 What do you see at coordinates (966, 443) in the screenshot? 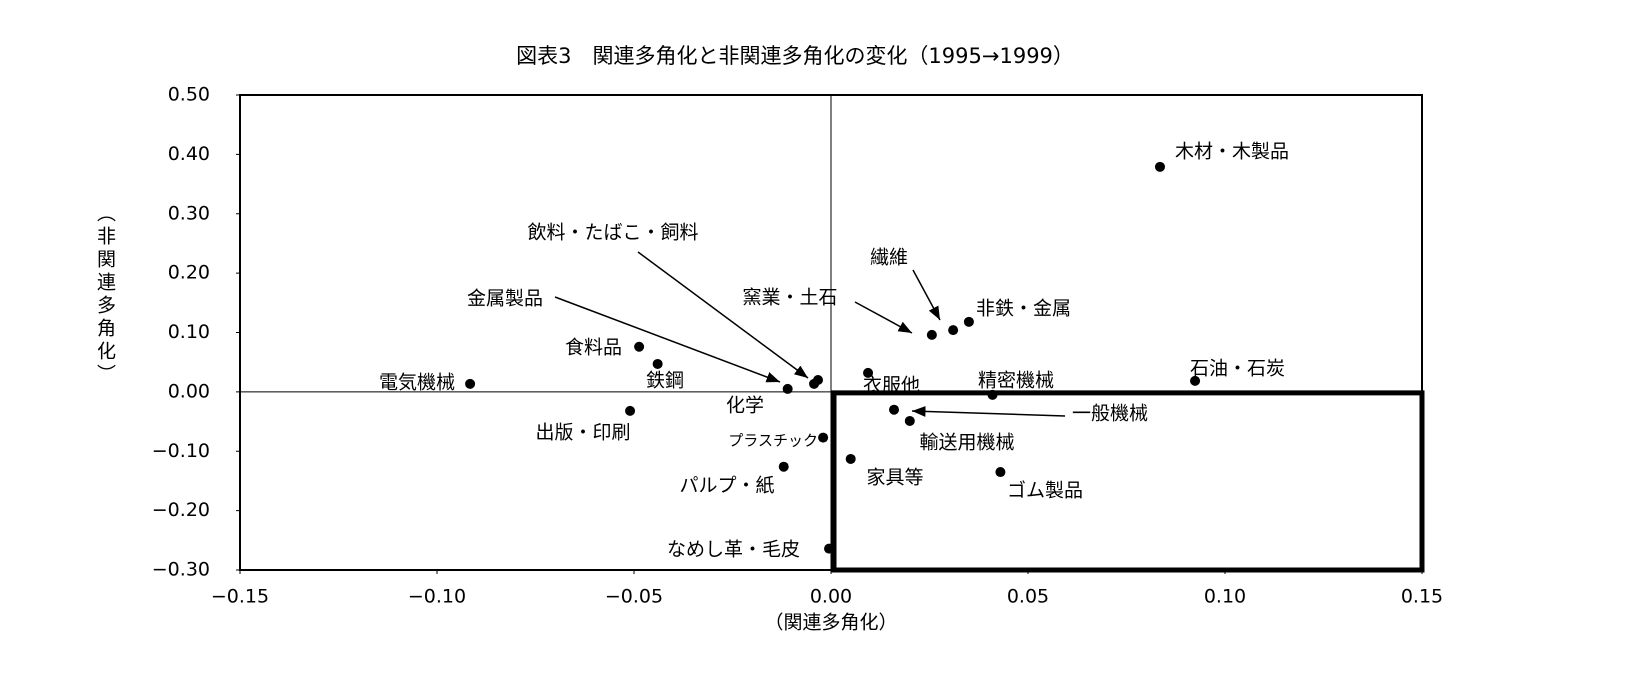
I see `point-label: 輸送用機械` at bounding box center [966, 443].